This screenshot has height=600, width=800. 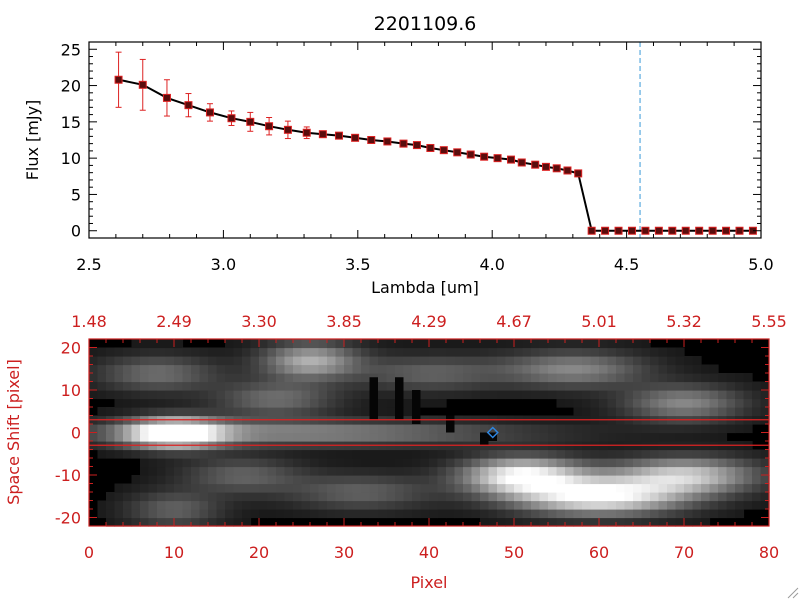 What do you see at coordinates (373, 398) in the screenshot?
I see `image-artifact` at bounding box center [373, 398].